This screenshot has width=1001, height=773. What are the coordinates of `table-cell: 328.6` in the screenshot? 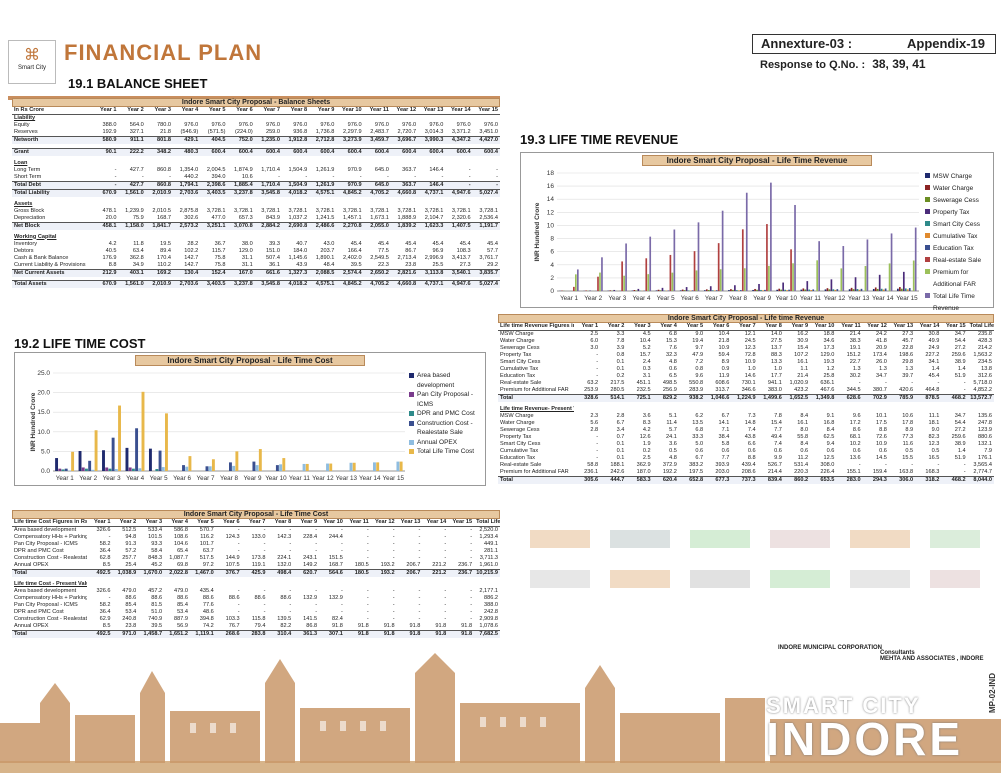 It's located at (587, 398).